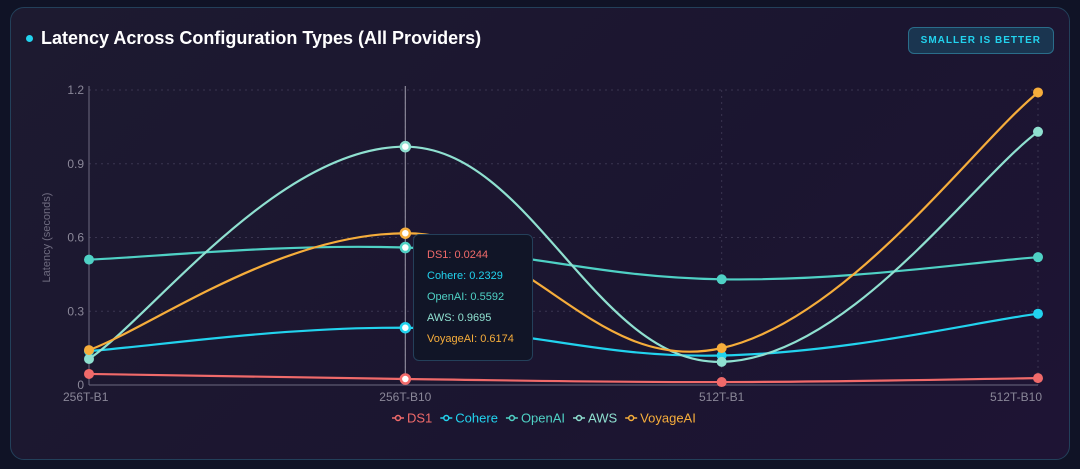 The width and height of the screenshot is (1080, 469). I want to click on legend-item-openai: OpenAI, so click(543, 418).